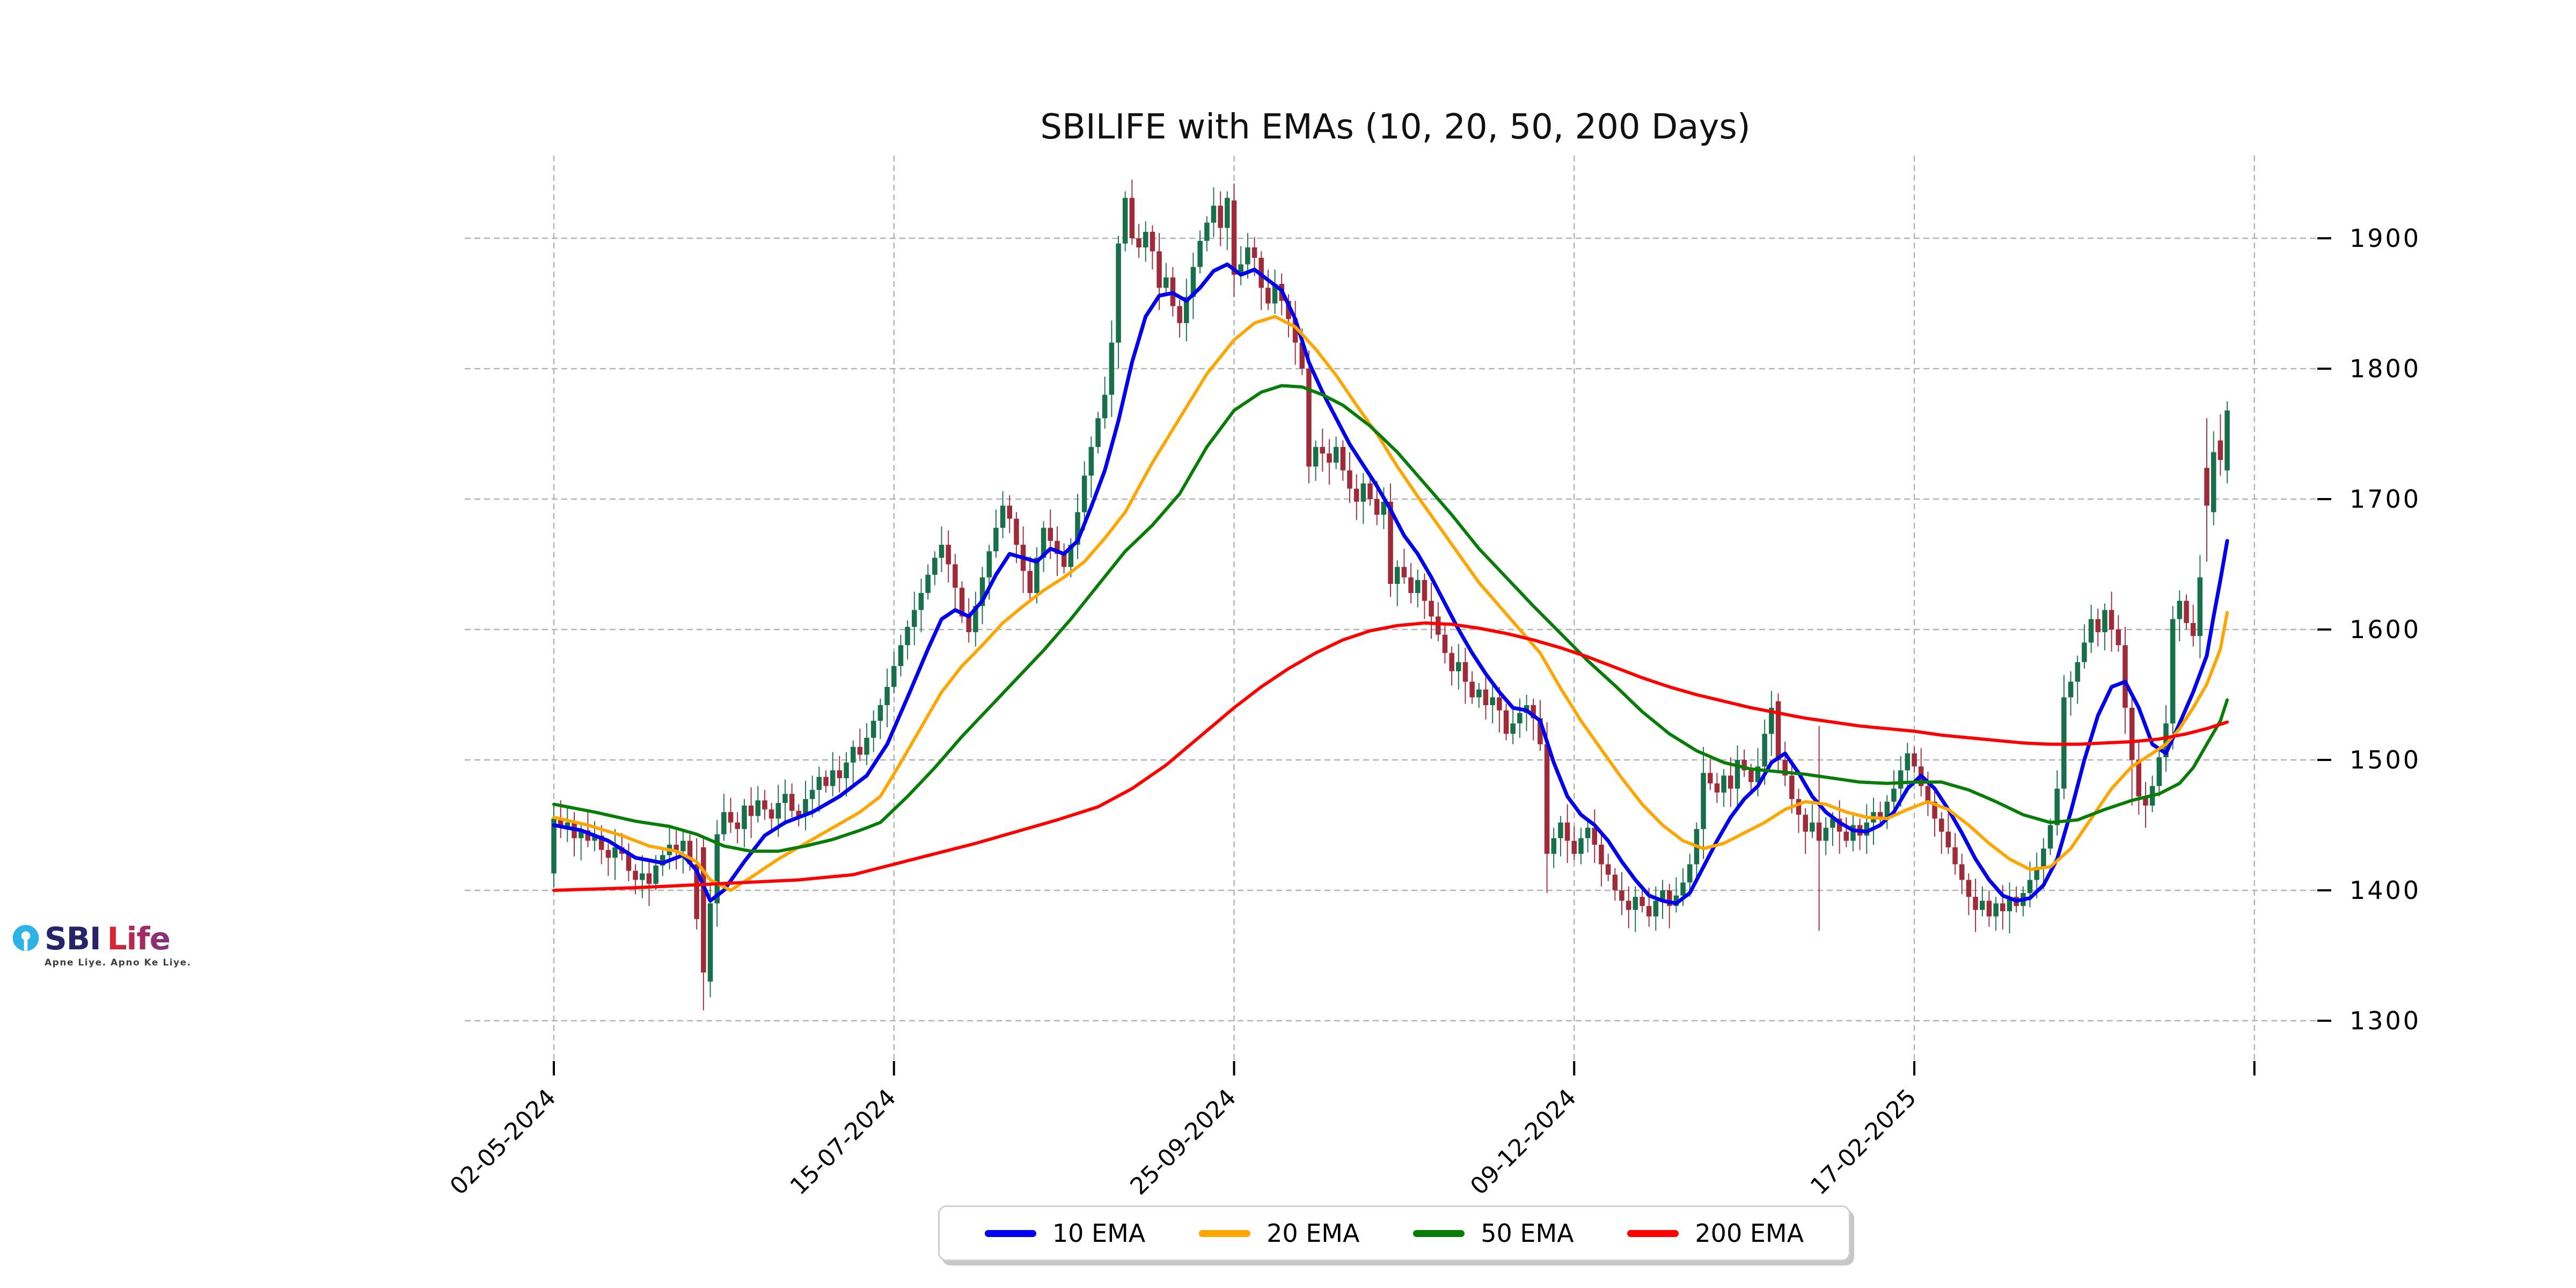  What do you see at coordinates (1749, 1233) in the screenshot?
I see `legend-label-200ema: 200 EMA` at bounding box center [1749, 1233].